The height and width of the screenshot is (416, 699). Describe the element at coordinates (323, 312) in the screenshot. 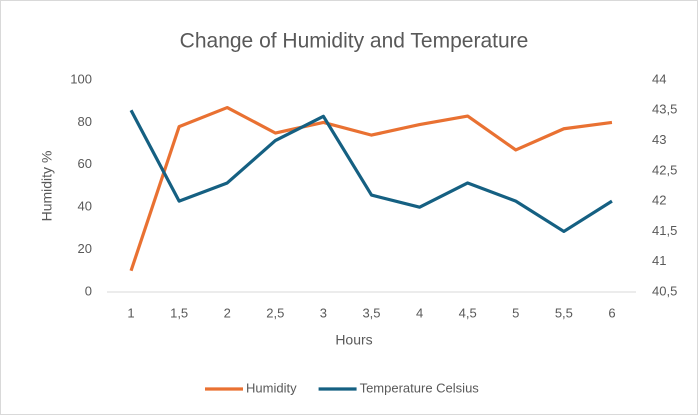

I see `x-tick-label: 3` at that location.